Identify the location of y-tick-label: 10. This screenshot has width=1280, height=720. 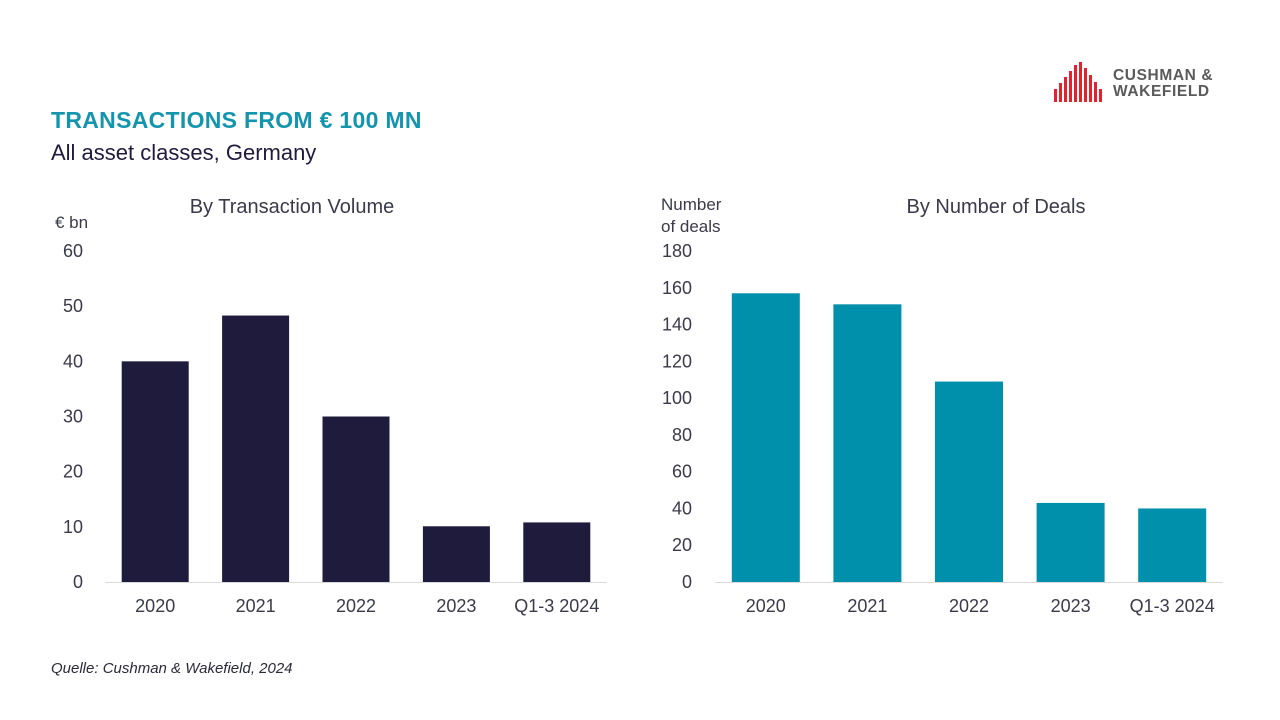
(73, 527).